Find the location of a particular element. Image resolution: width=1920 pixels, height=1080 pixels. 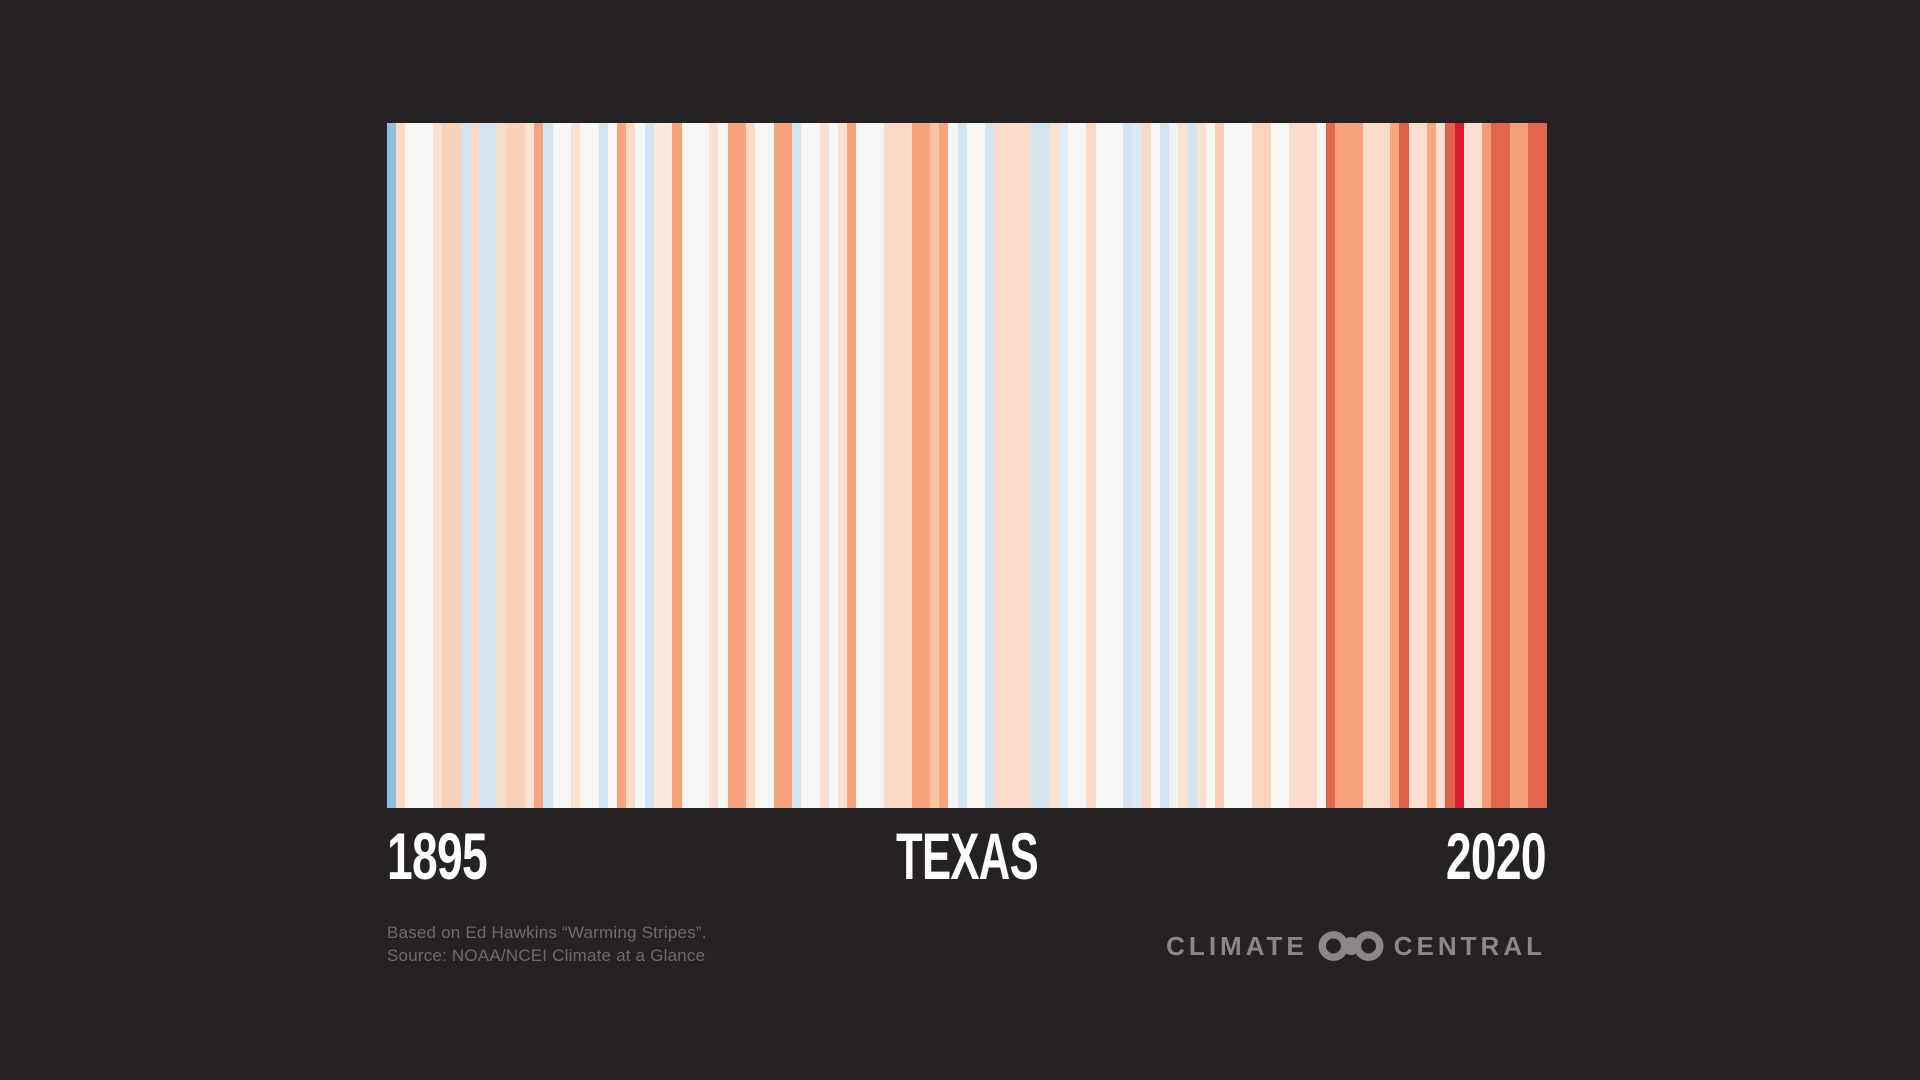

stripe-1989 is located at coordinates (1257, 465).